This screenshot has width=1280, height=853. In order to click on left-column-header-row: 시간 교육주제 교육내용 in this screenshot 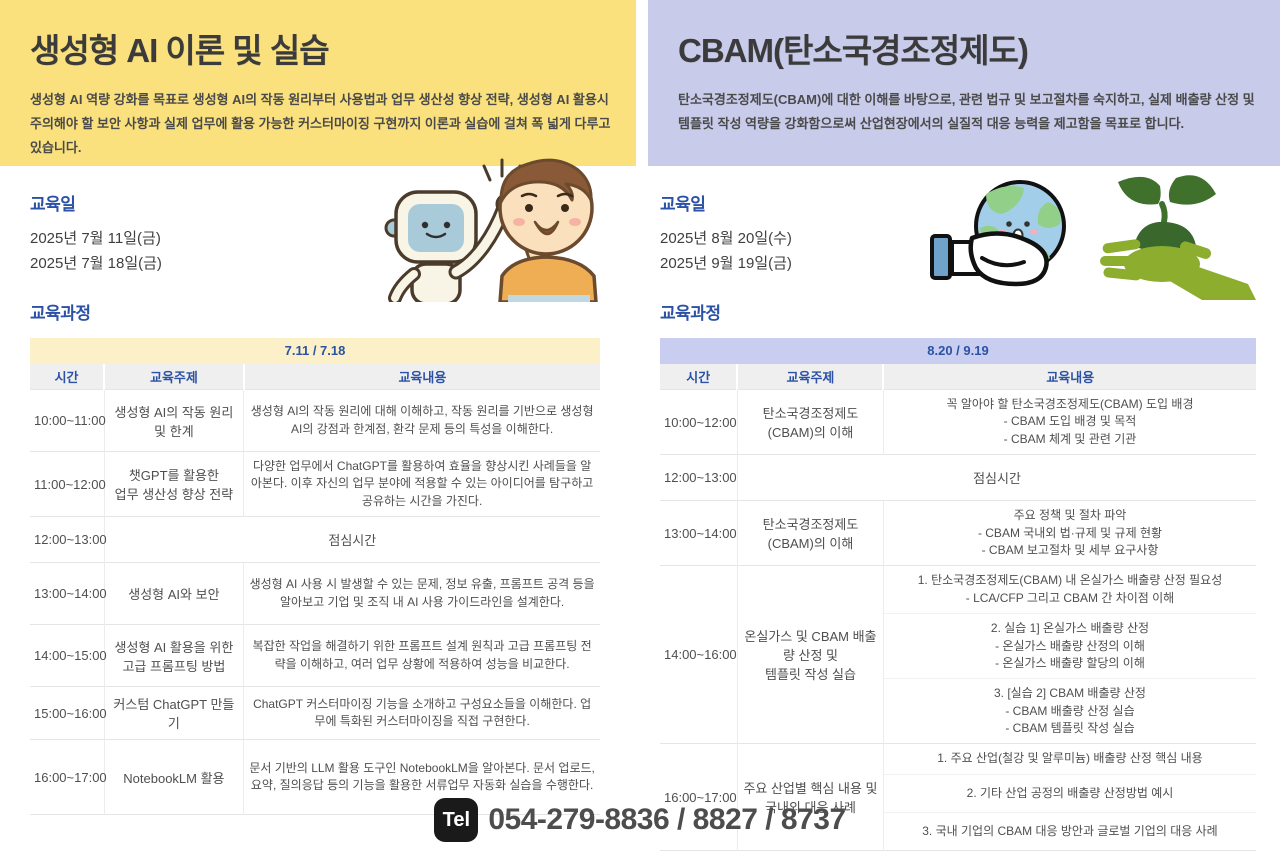, I will do `click(315, 376)`.